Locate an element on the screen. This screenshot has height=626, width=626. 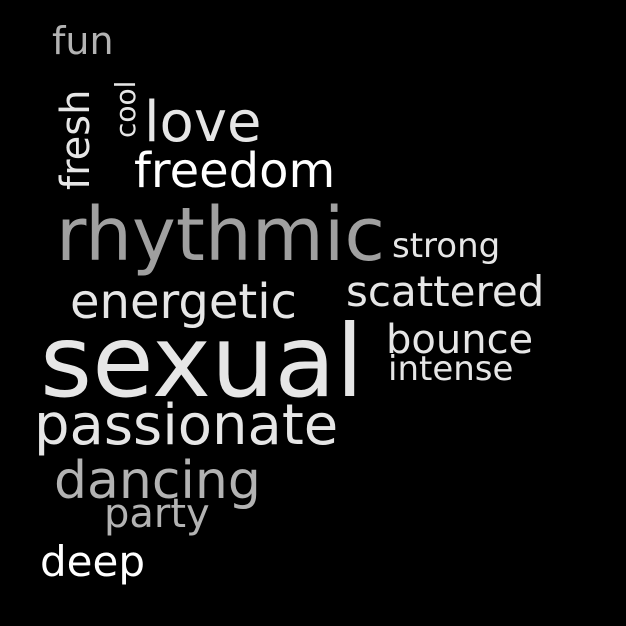
word-deep: deep is located at coordinates (92, 561).